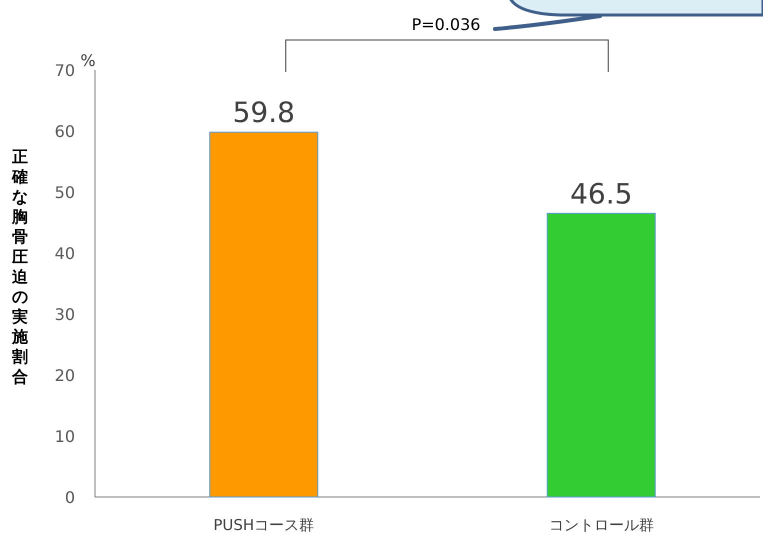 The width and height of the screenshot is (763, 534). Describe the element at coordinates (64, 436) in the screenshot. I see `y-tick-label: 10` at that location.